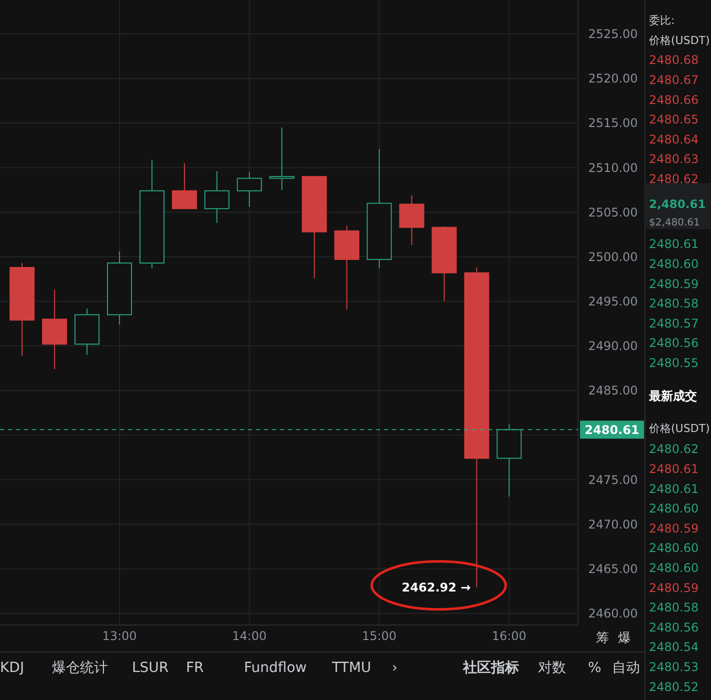 The image size is (711, 700). I want to click on text: $2,480.61, so click(674, 223).